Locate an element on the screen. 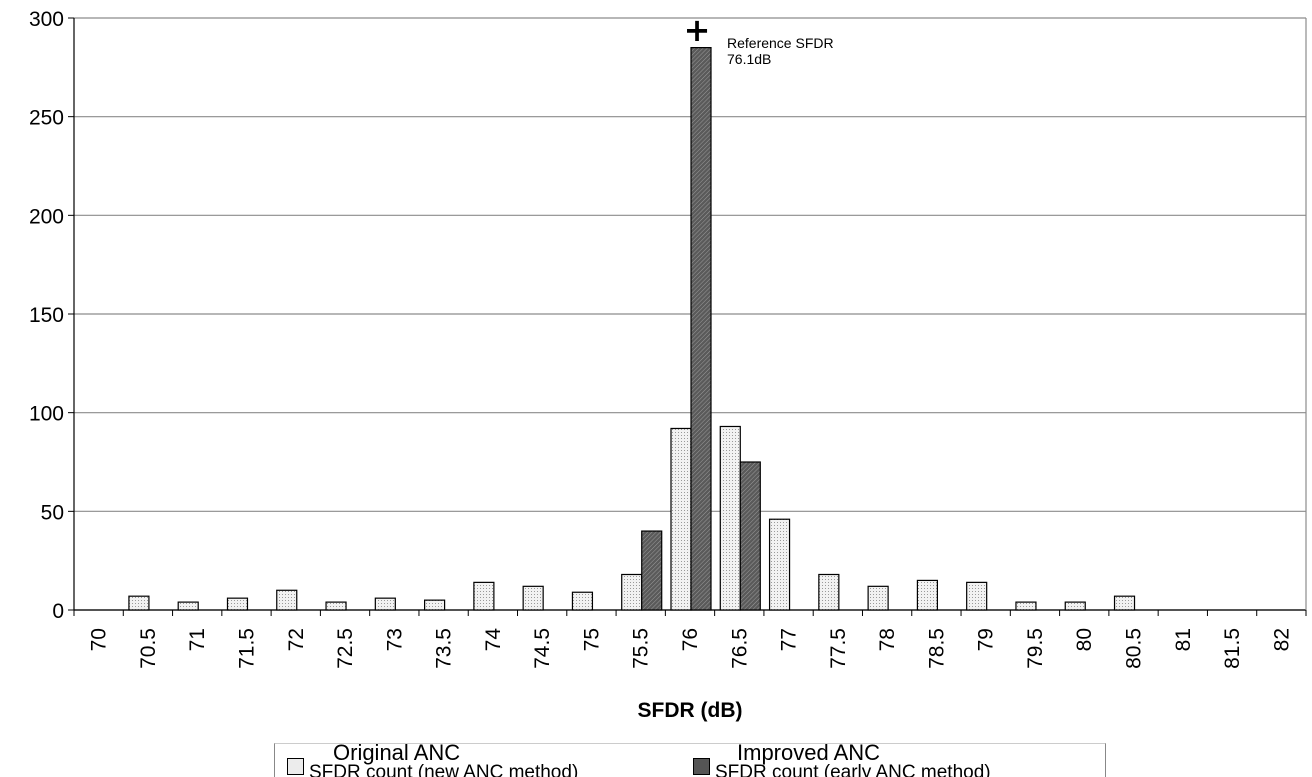  x-tick-label: 72.5 is located at coordinates (345, 648).